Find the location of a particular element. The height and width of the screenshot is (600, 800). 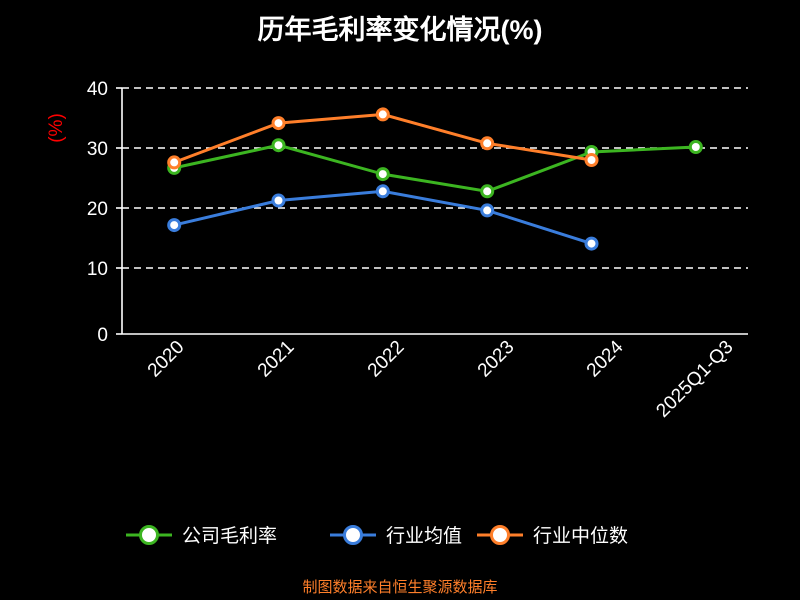

y-tick-label: 20 is located at coordinates (97, 209).